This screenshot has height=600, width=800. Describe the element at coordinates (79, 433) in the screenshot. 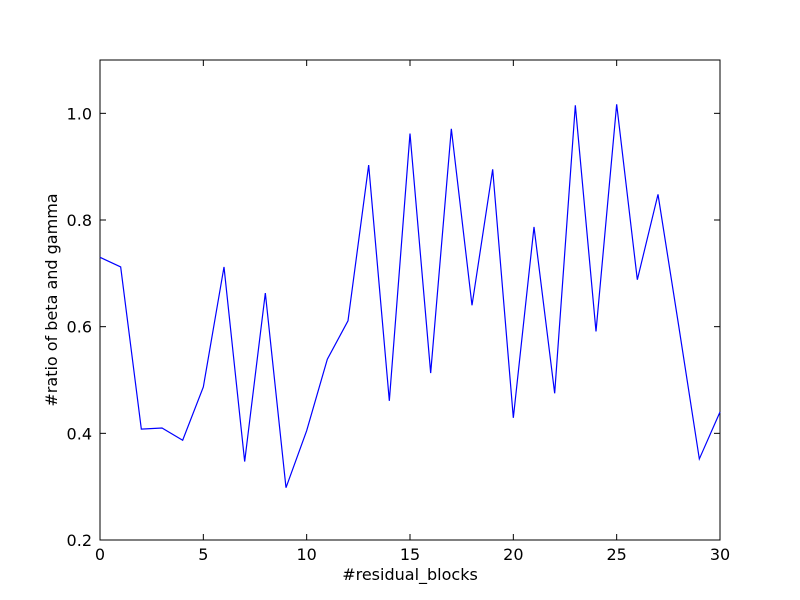

I see `y-tick-label: 0.4` at that location.